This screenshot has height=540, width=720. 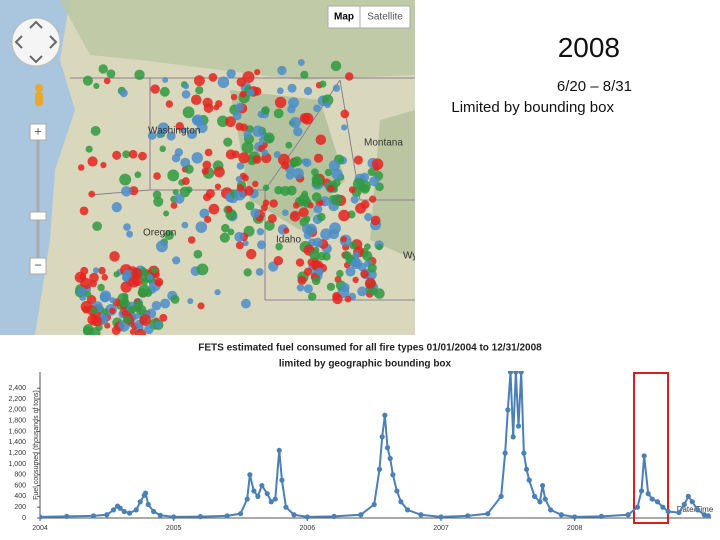 I want to click on y-tick-label: 1,400, so click(x=17, y=442).